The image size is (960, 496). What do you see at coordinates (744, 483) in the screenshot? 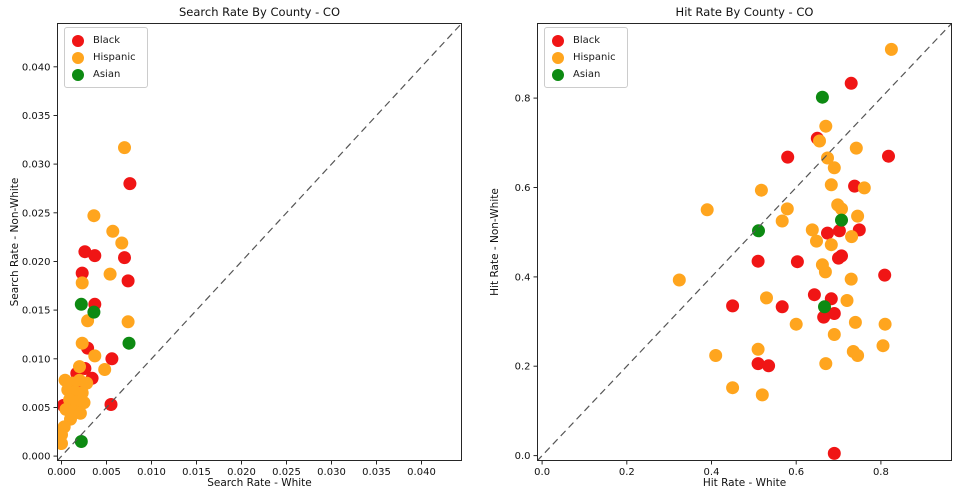
I see `x-axis-label-hit-rate: Hit Rate - White` at bounding box center [744, 483].